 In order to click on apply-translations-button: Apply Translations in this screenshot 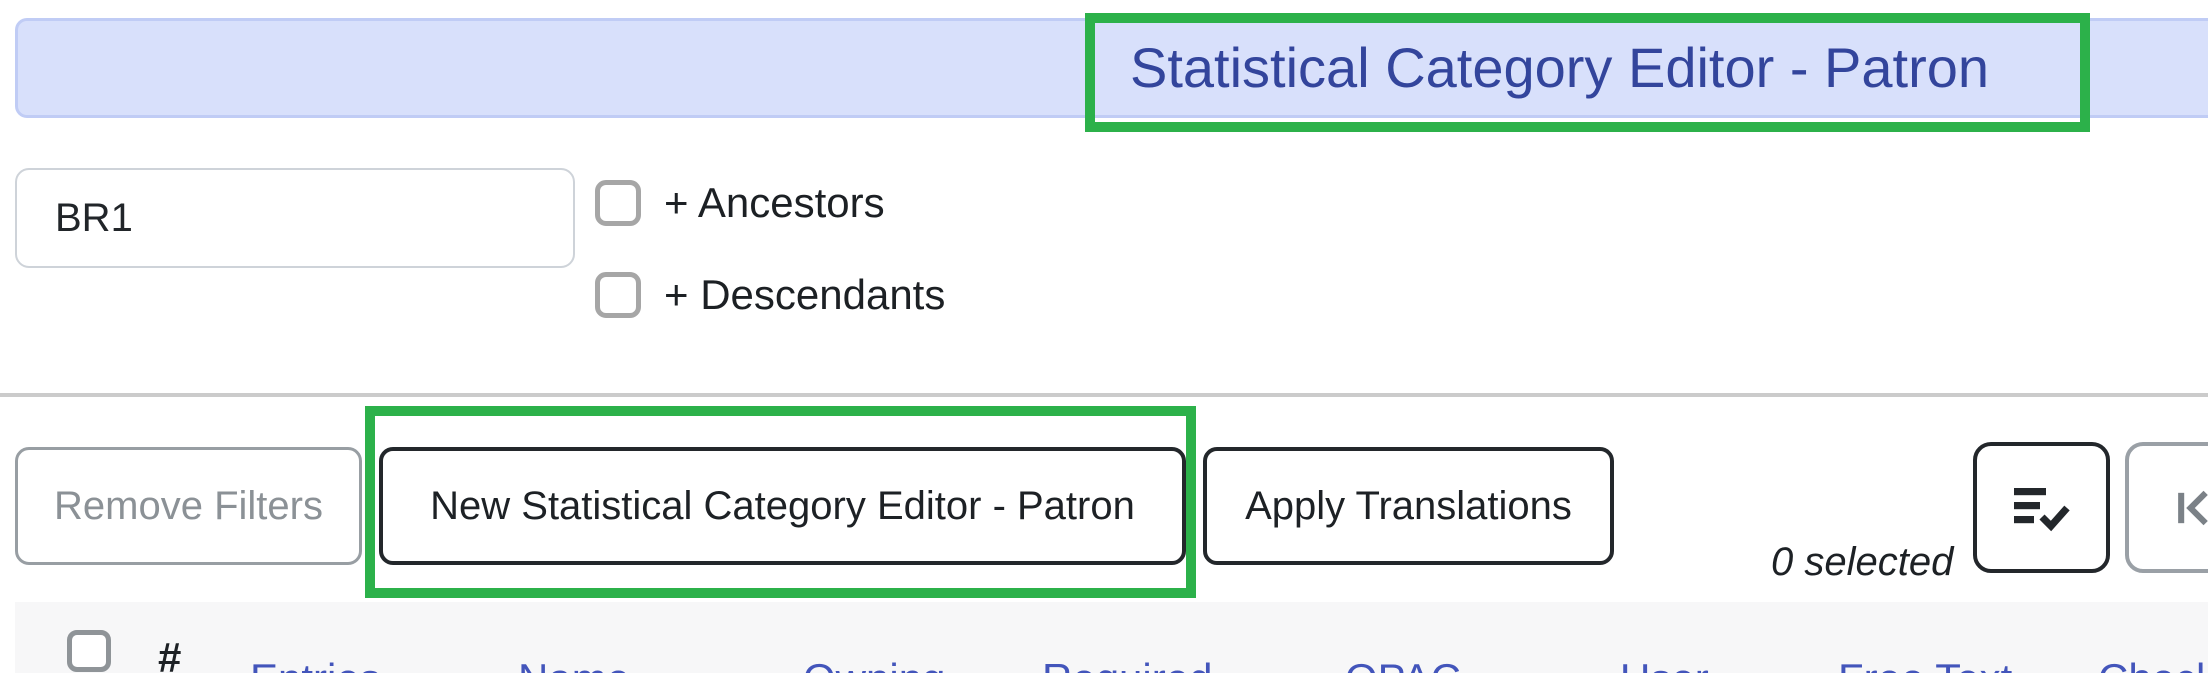, I will do `click(1408, 506)`.